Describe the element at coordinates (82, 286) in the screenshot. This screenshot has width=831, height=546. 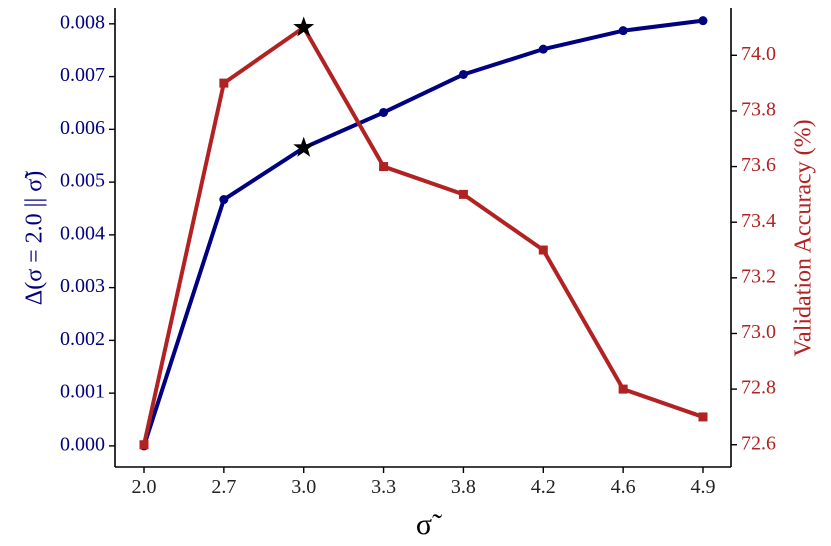
I see `left-y-tick-label: 0.003` at that location.